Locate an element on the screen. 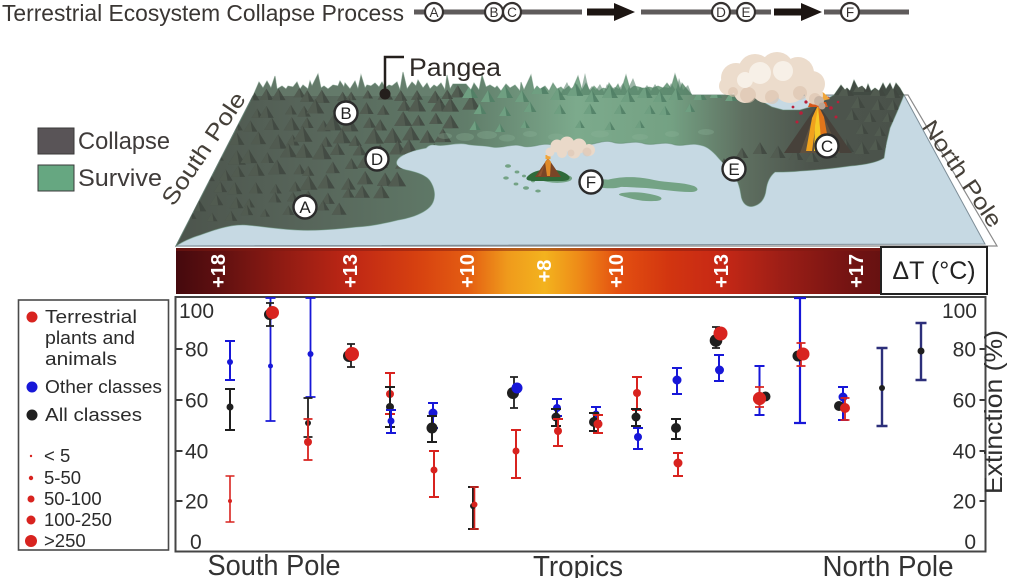 Image resolution: width=1014 pixels, height=578 pixels. svg-text: 100-250 is located at coordinates (78, 519).